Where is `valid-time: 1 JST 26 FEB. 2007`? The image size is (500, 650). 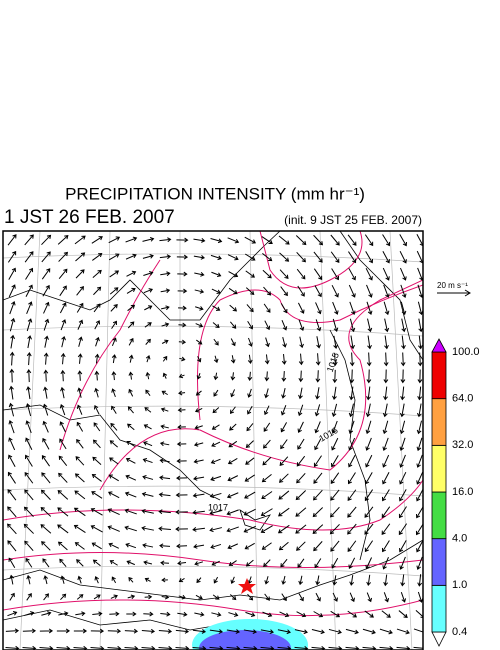 valid-time: 1 JST 26 FEB. 2007 is located at coordinates (89, 217).